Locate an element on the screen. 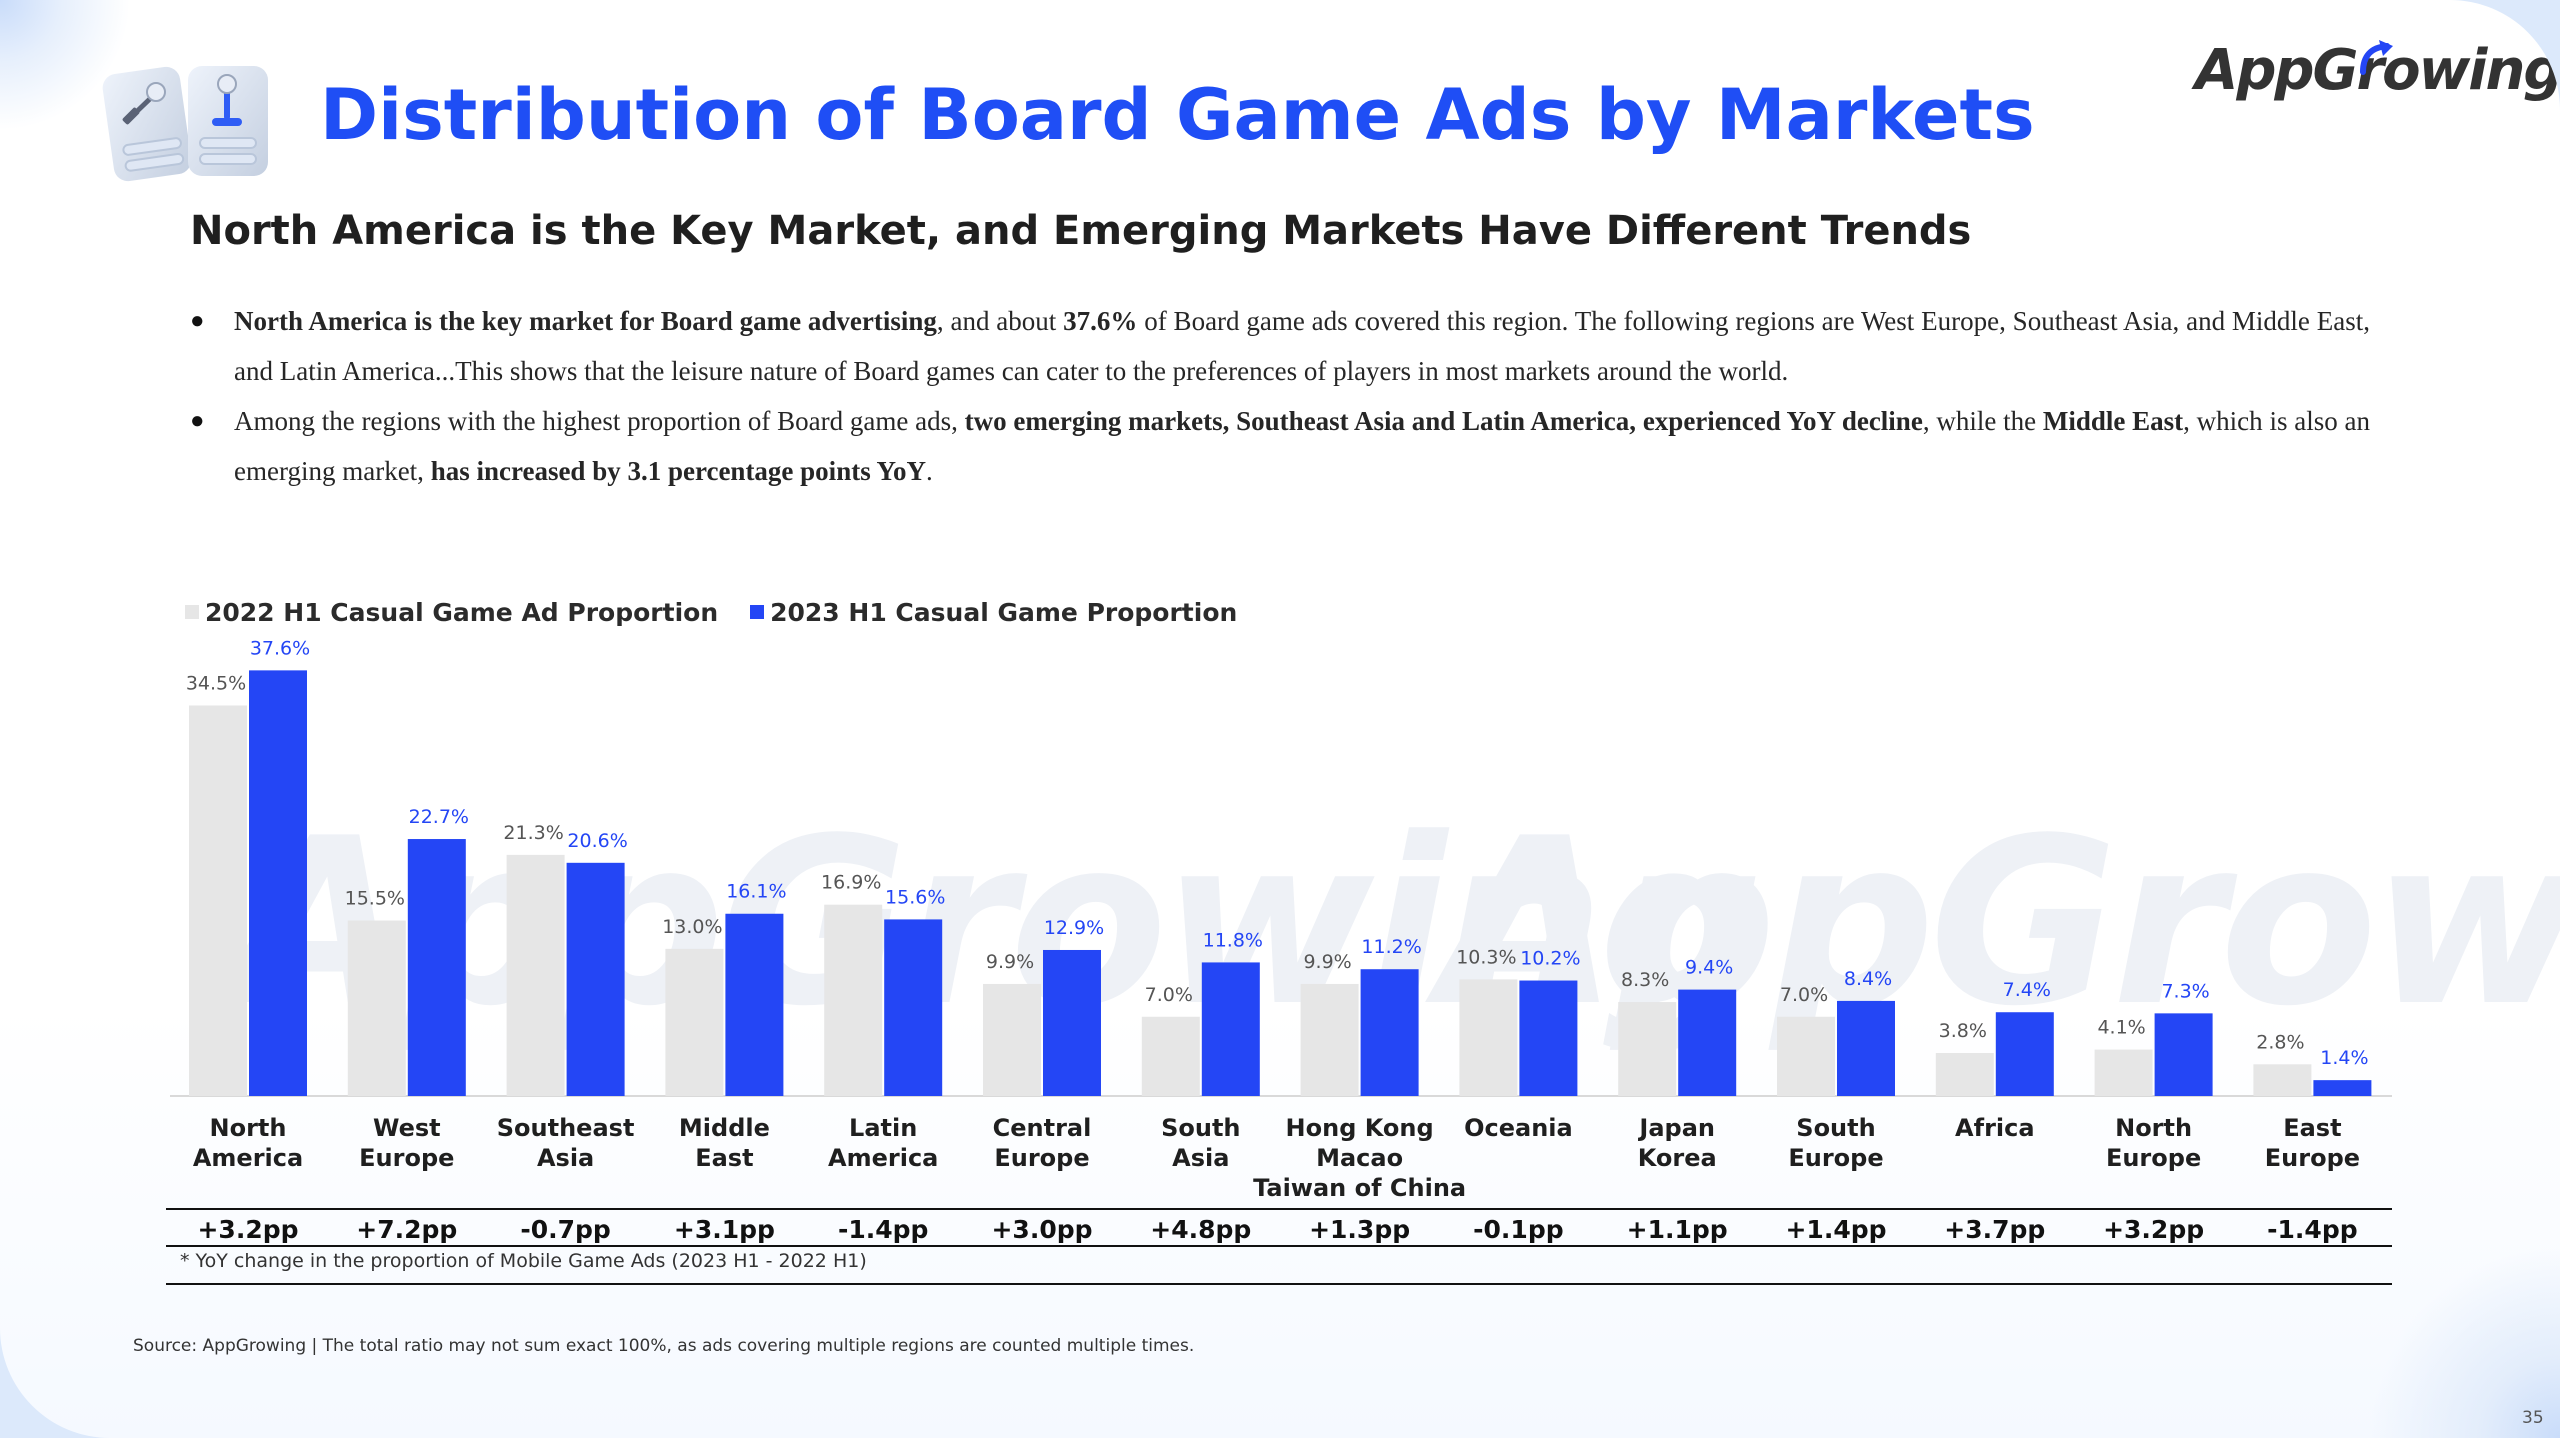 The width and height of the screenshot is (2560, 1438). category-label: East is located at coordinates (724, 1158).